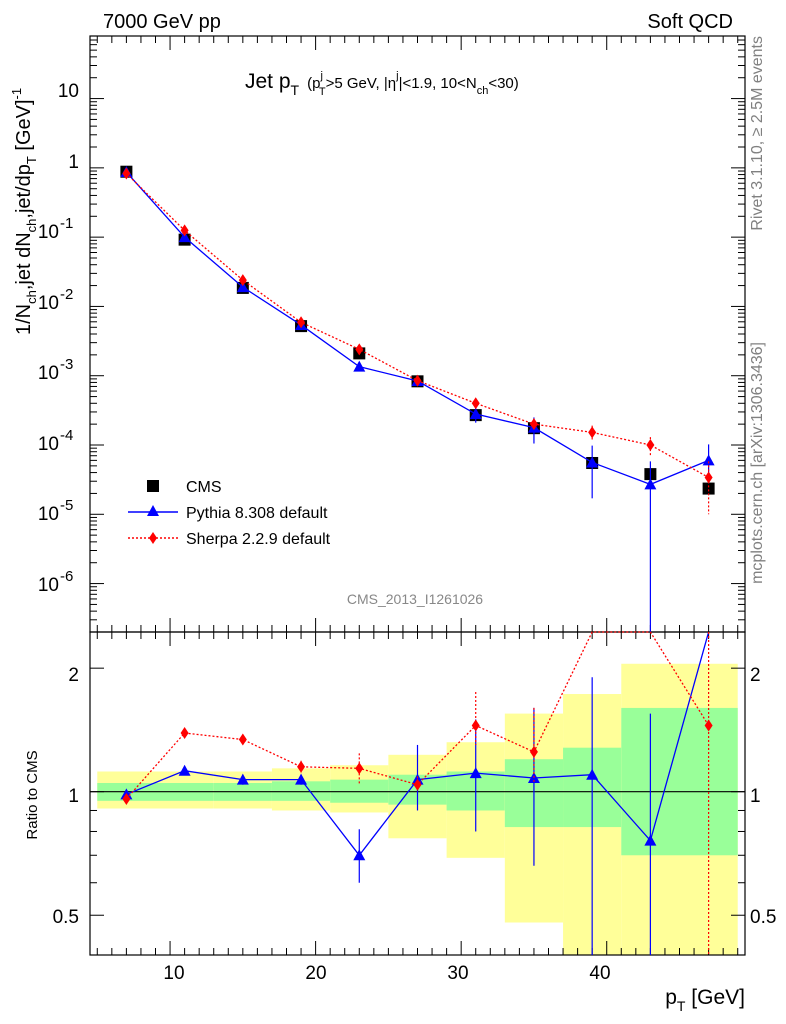  I want to click on x-tick-label: 20, so click(315, 973).